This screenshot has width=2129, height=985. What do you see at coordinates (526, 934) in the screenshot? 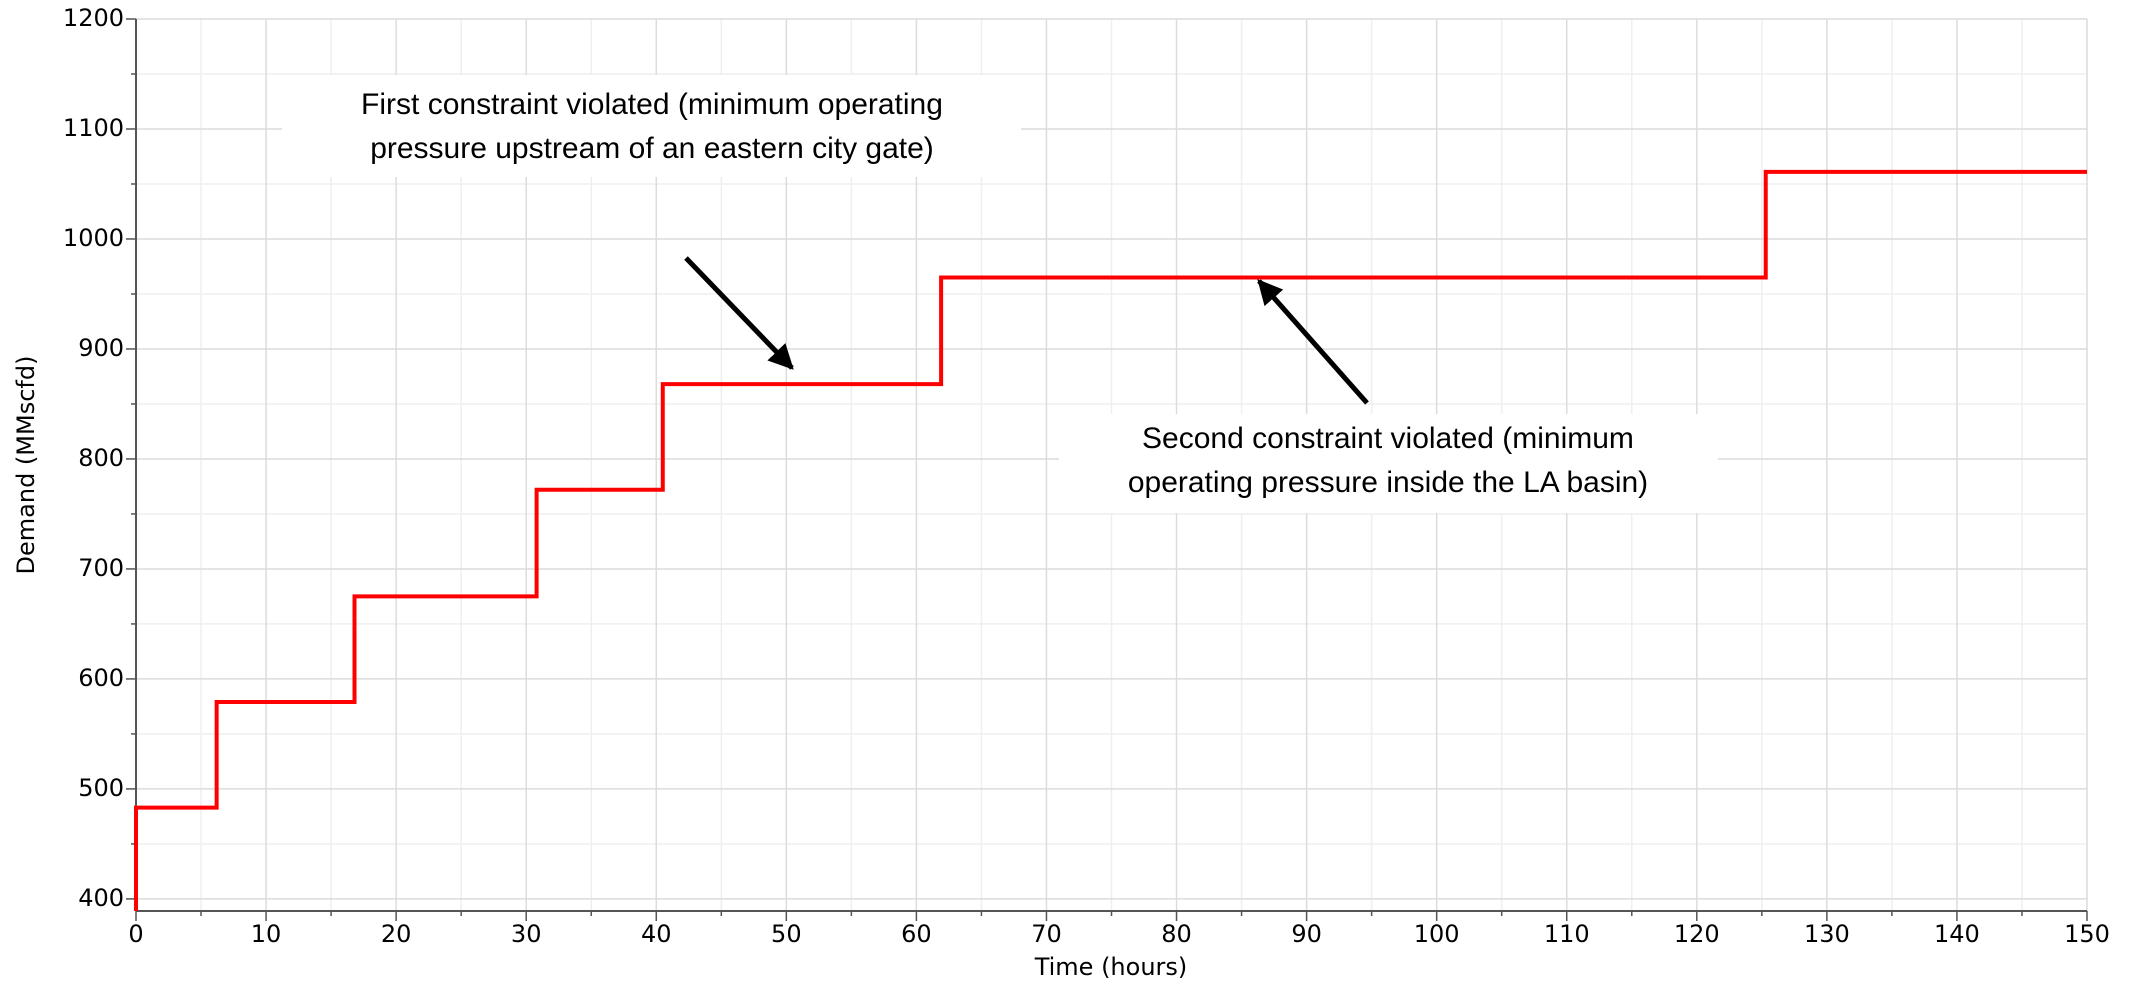
I see `x-tick-label: 30` at bounding box center [526, 934].